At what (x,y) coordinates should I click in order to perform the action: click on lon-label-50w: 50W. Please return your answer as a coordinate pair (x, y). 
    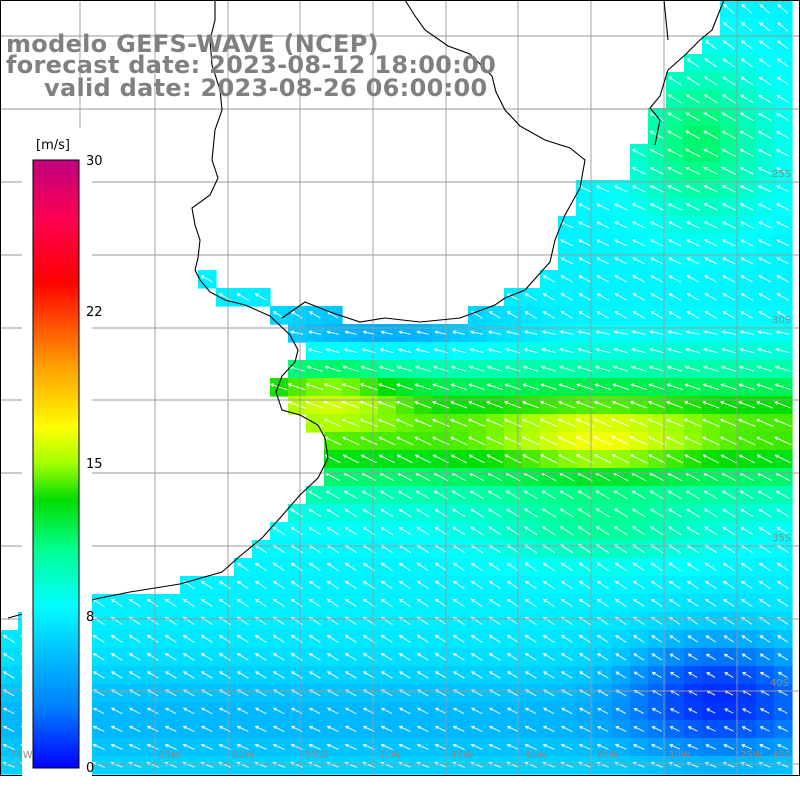
    Looking at the image, I should click on (389, 755).